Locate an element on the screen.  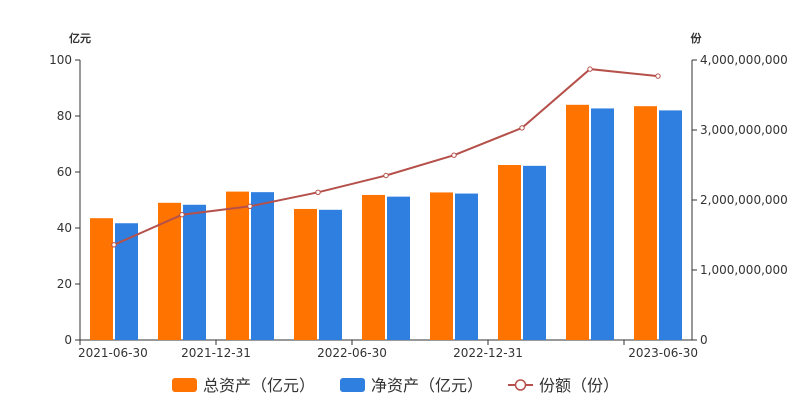
left-axis-unit: 亿元 is located at coordinates (80, 38).